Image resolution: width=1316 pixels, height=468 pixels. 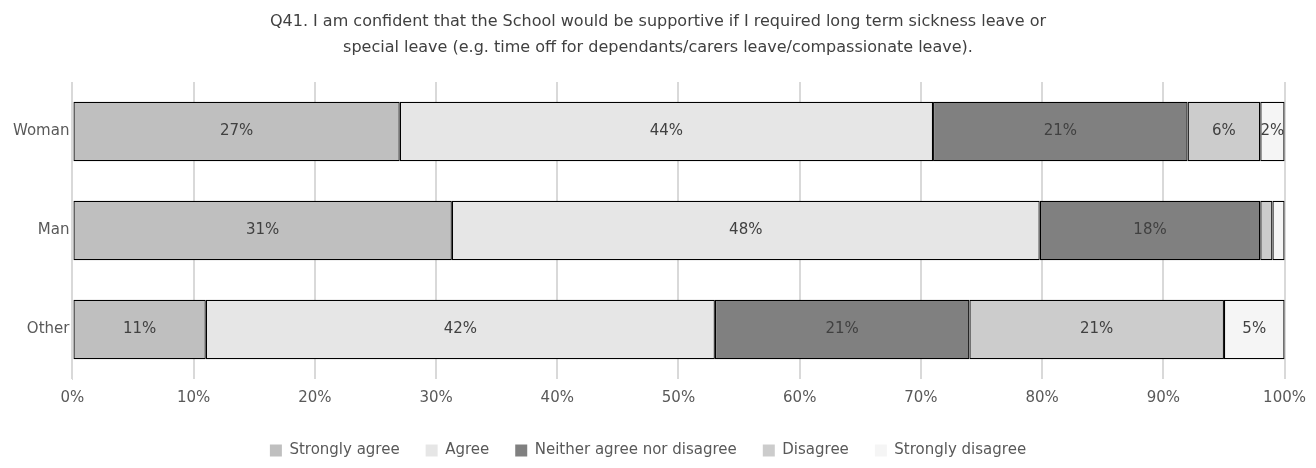 I want to click on data-label: 18%, so click(x=1150, y=229).